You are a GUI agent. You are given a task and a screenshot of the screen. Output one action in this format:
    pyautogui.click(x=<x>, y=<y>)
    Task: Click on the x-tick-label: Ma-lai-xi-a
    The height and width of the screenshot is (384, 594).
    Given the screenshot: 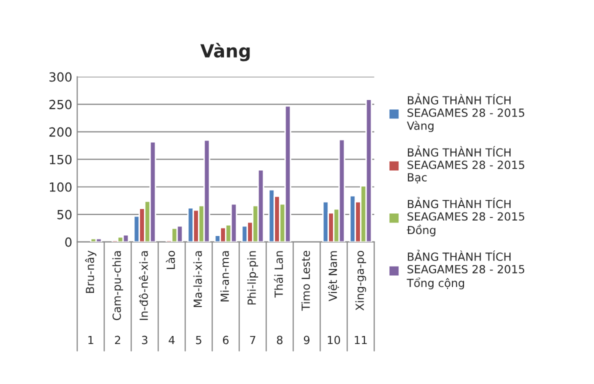 What is the action you would take?
    pyautogui.click(x=197, y=279)
    